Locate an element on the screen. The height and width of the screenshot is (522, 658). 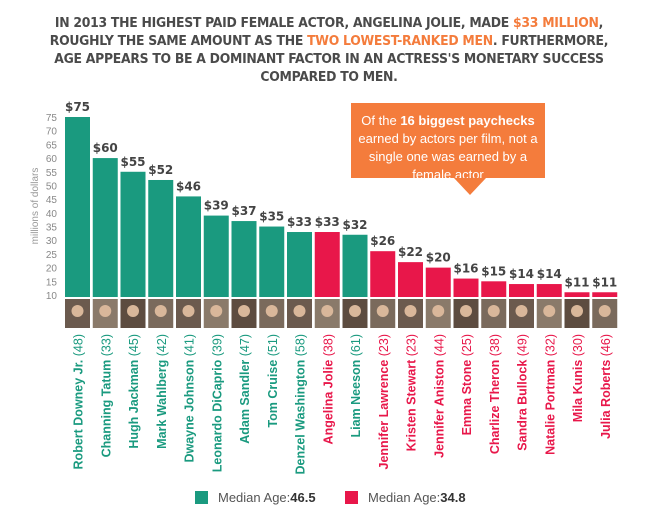
actor-label: Adam Sandler (47) is located at coordinates (245, 389).